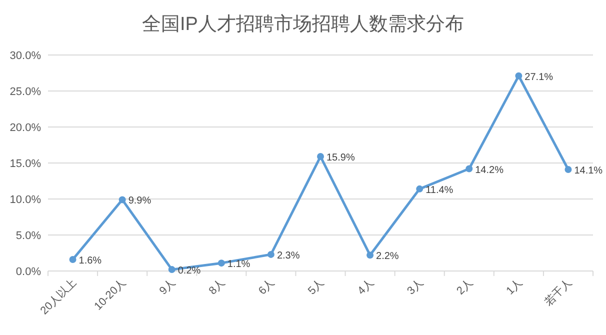 The height and width of the screenshot is (335, 606). I want to click on y-tick-label: 0.0%, so click(29, 272).